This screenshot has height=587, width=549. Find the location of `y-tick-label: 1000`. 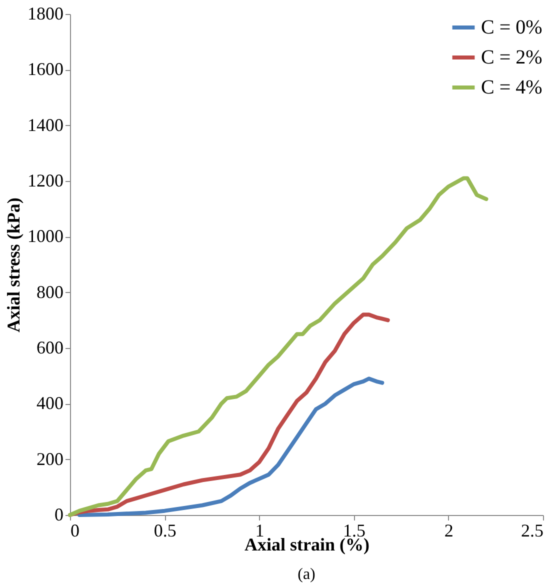

y-tick-label: 1000 is located at coordinates (46, 236).